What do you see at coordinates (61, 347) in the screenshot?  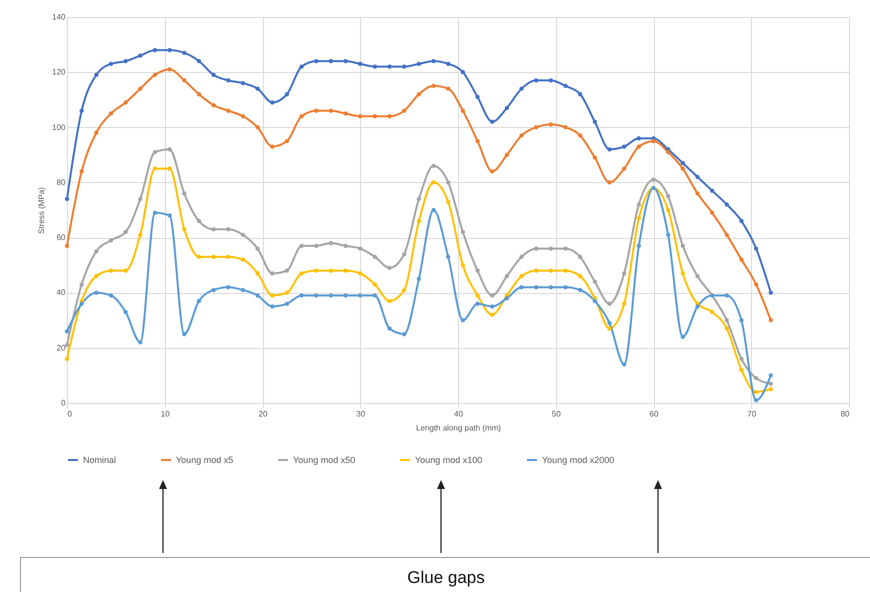 I see `y-tick-label: 20` at bounding box center [61, 347].